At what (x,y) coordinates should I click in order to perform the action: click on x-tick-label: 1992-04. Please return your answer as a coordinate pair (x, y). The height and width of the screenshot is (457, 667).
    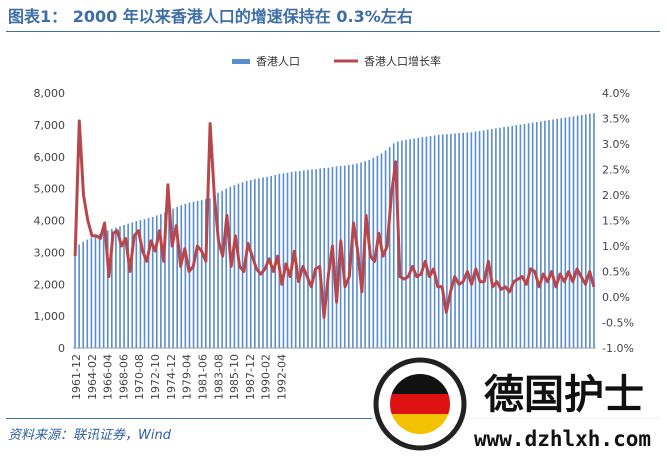
    Looking at the image, I should click on (282, 377).